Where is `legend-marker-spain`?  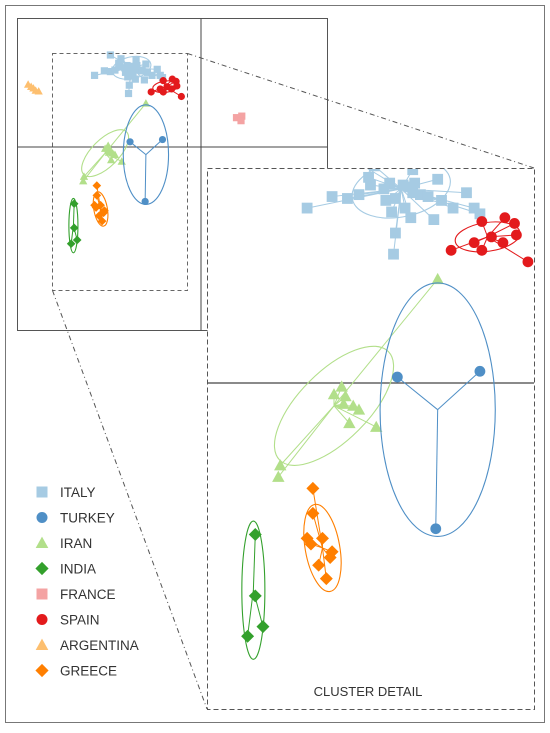
legend-marker-spain is located at coordinates (42, 619).